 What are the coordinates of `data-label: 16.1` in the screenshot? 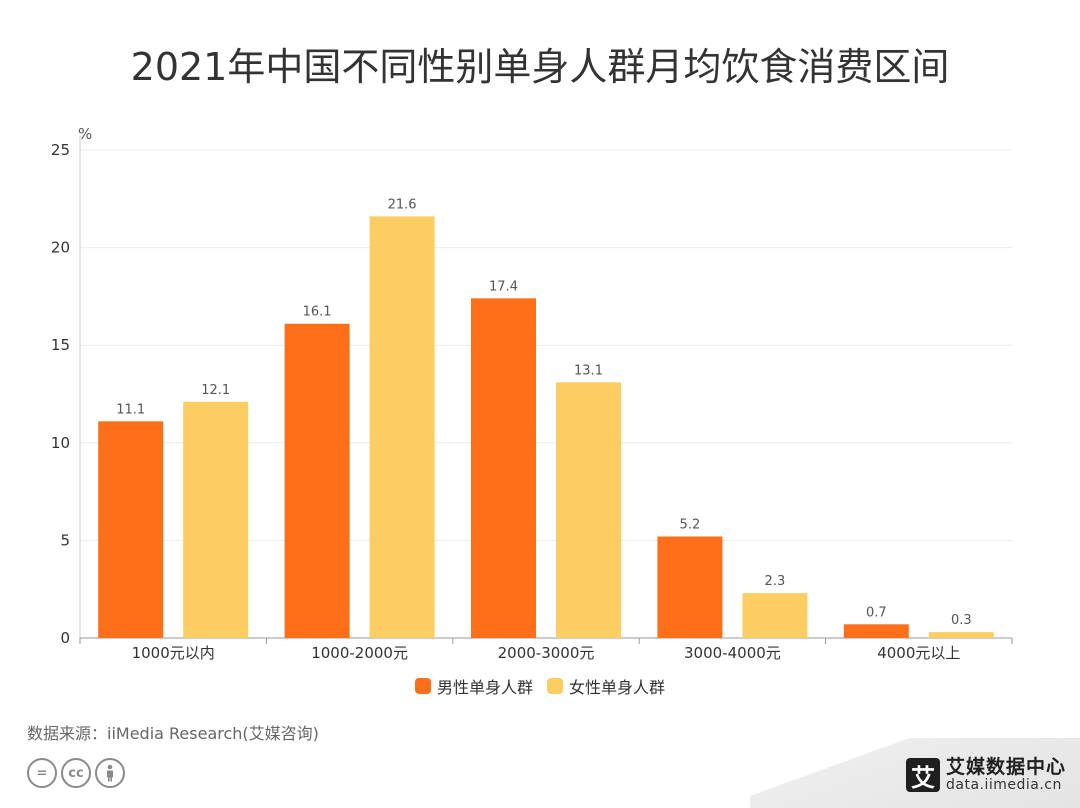 It's located at (317, 312).